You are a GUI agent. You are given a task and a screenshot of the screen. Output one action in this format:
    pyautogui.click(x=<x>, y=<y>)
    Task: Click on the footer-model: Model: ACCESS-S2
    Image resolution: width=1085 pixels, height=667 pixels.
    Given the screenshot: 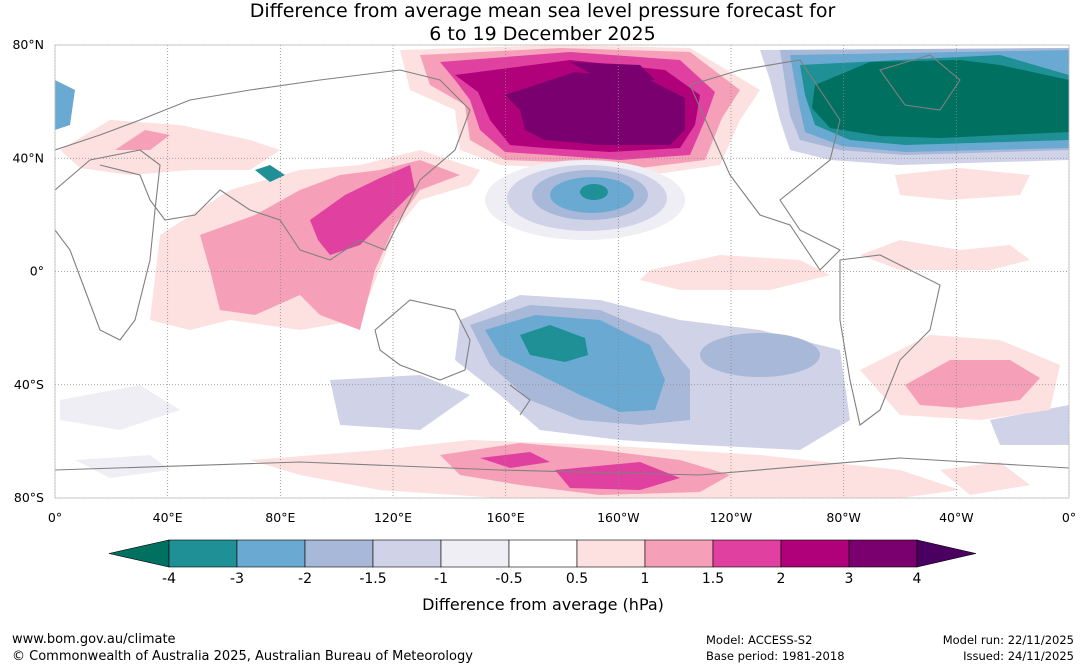 What is the action you would take?
    pyautogui.click(x=759, y=640)
    